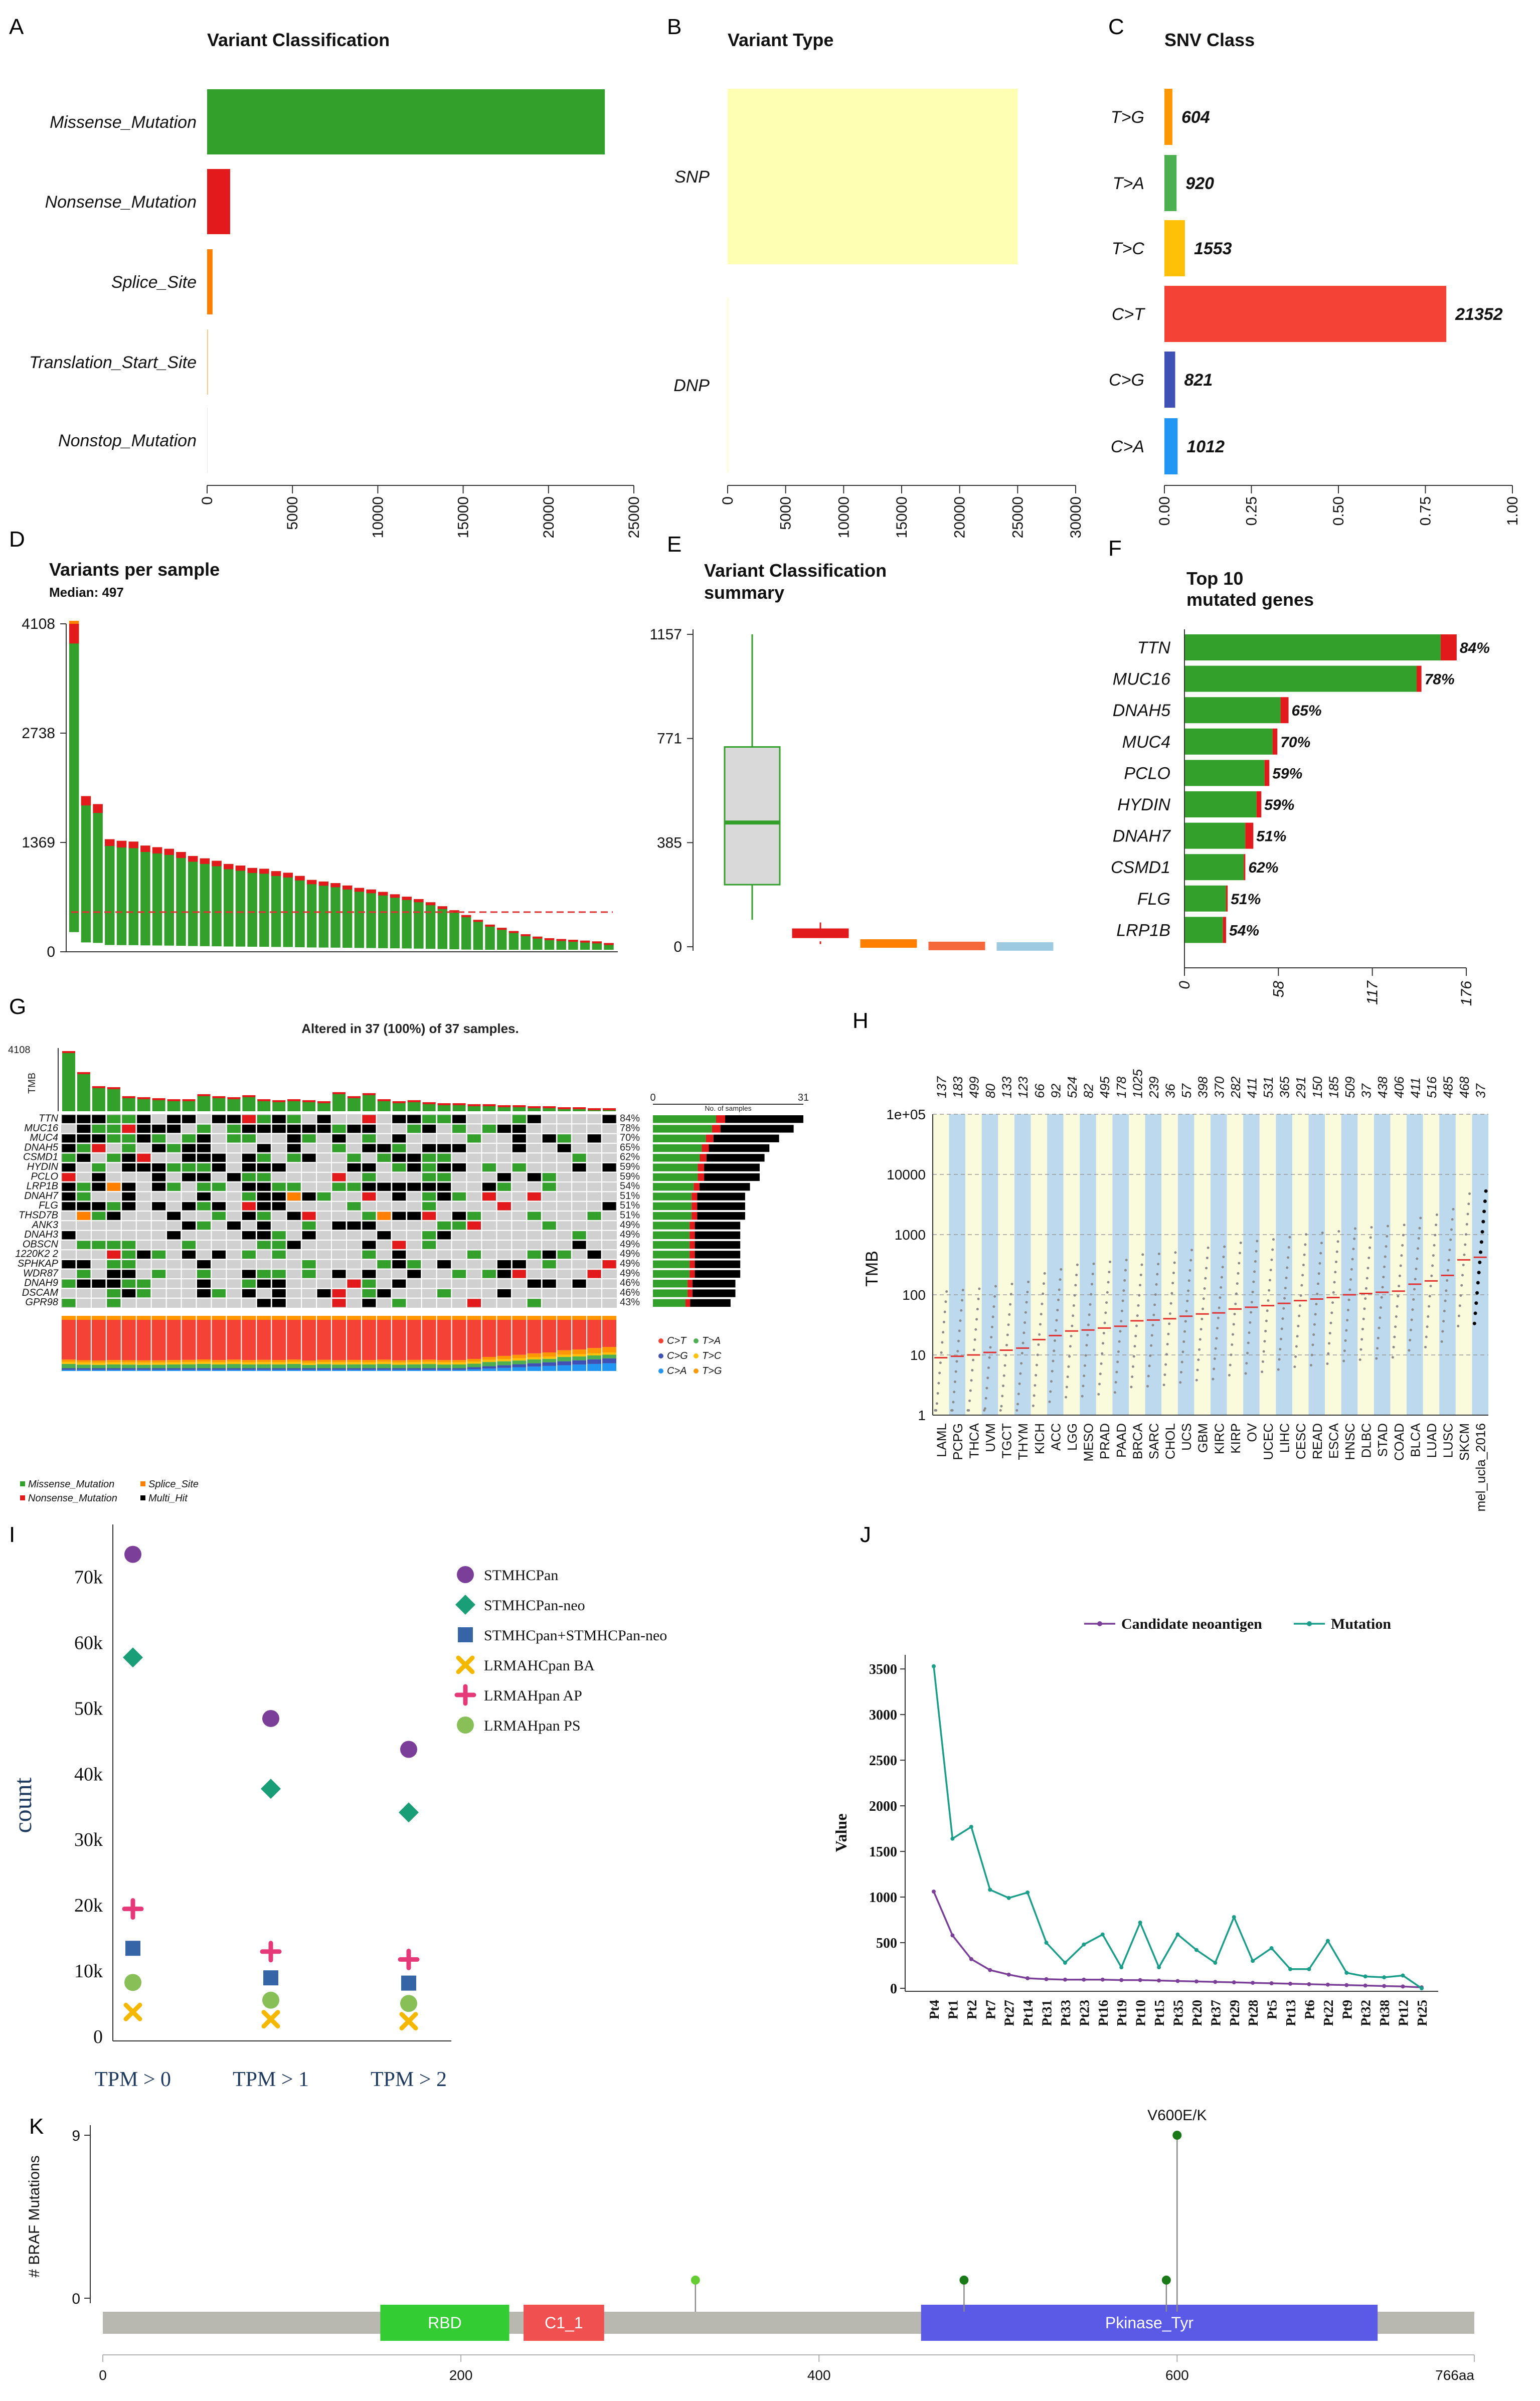 The width and height of the screenshot is (1540, 2401). I want to click on panel-i-category-label: TPM > 1, so click(271, 2080).